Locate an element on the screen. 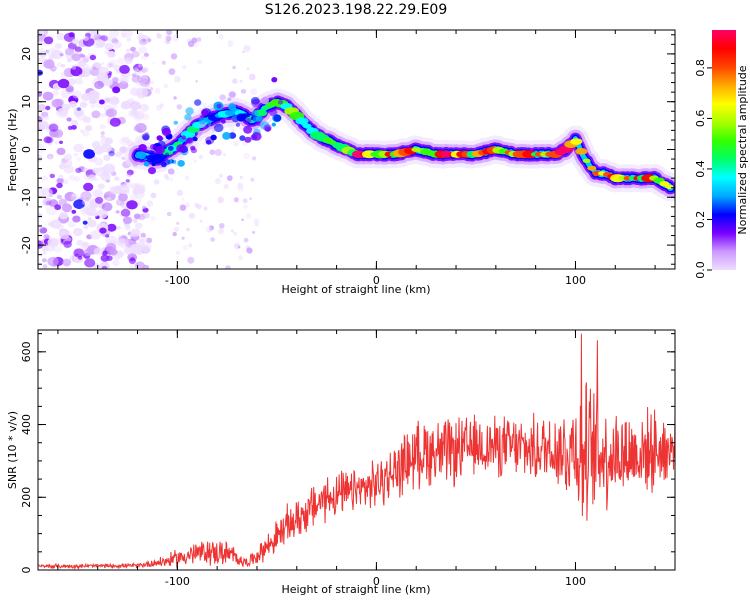 The width and height of the screenshot is (750, 600). colorbar-tick-label: 0.6 is located at coordinates (700, 119).